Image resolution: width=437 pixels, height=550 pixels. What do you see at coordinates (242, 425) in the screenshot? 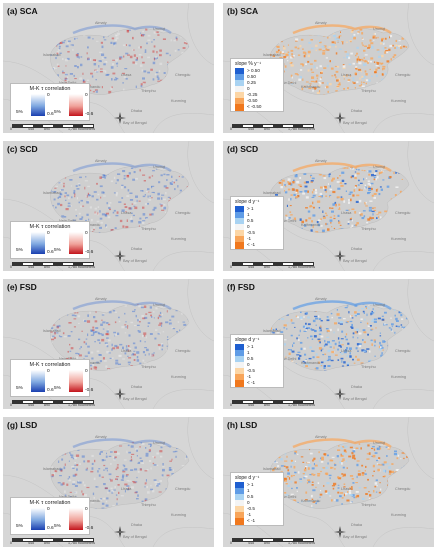
I see `panel-title: (h) LSD` at bounding box center [242, 425].